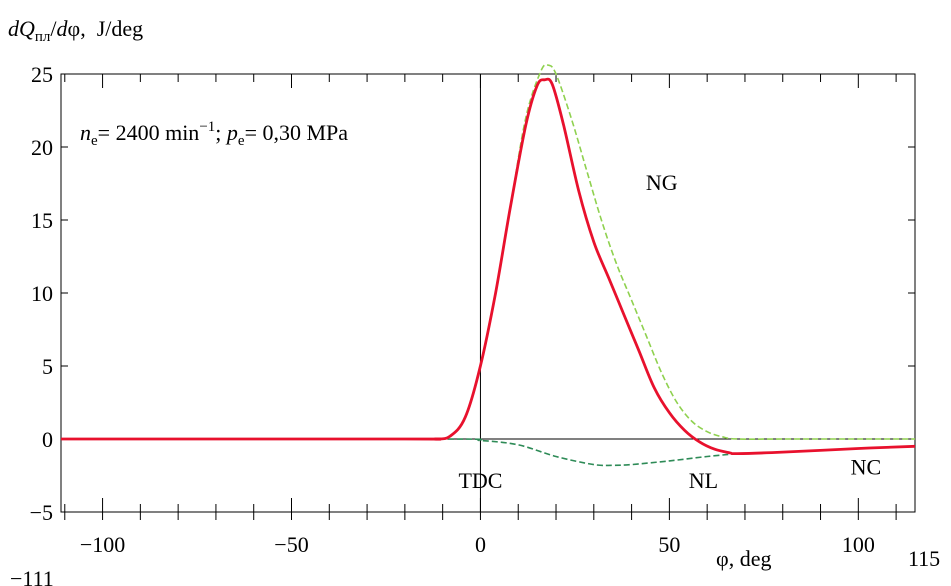 The width and height of the screenshot is (951, 586). I want to click on y-tick-label: −5, so click(41, 512).